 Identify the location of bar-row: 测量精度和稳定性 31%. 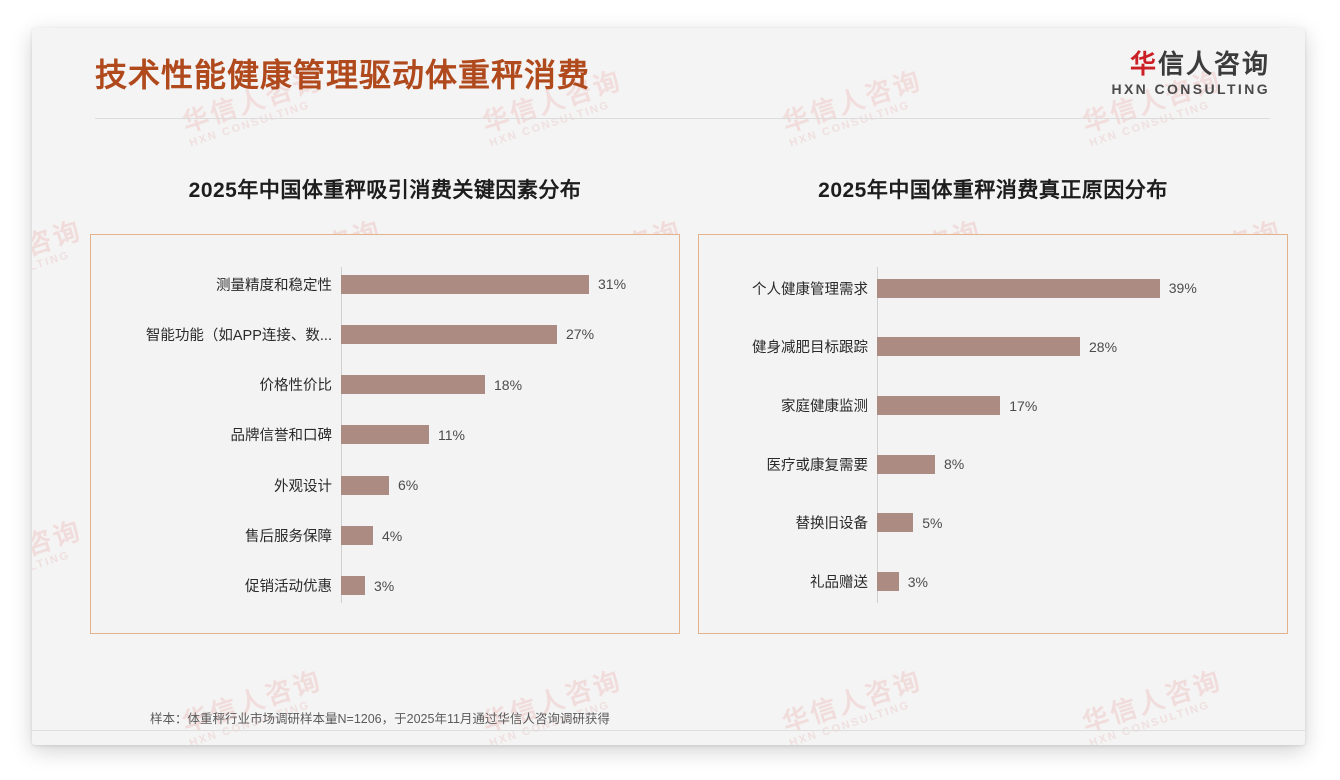
(385, 284).